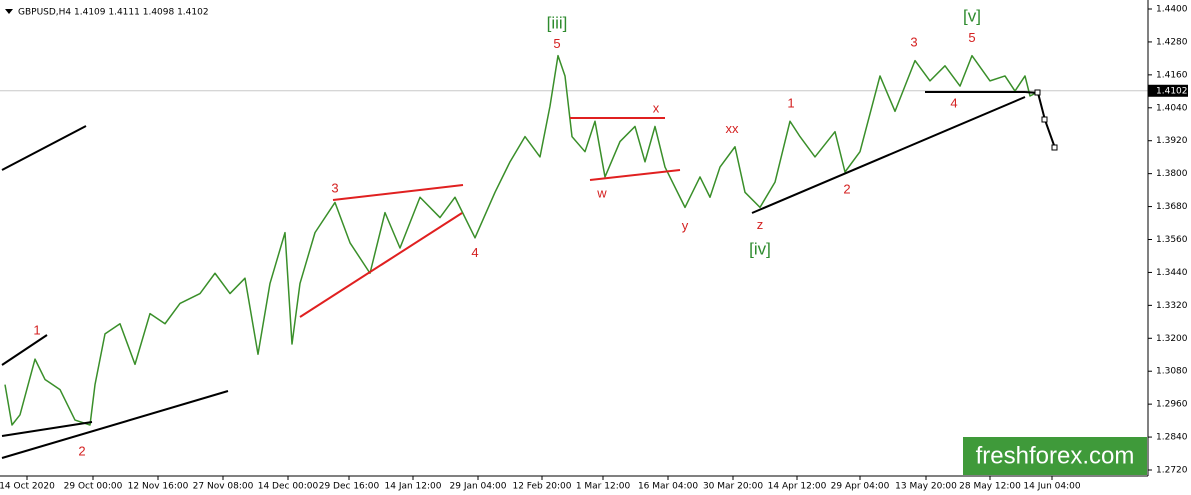 The width and height of the screenshot is (1191, 495). What do you see at coordinates (860, 487) in the screenshot?
I see `x-tick-label: 29 Apr 04:00` at bounding box center [860, 487].